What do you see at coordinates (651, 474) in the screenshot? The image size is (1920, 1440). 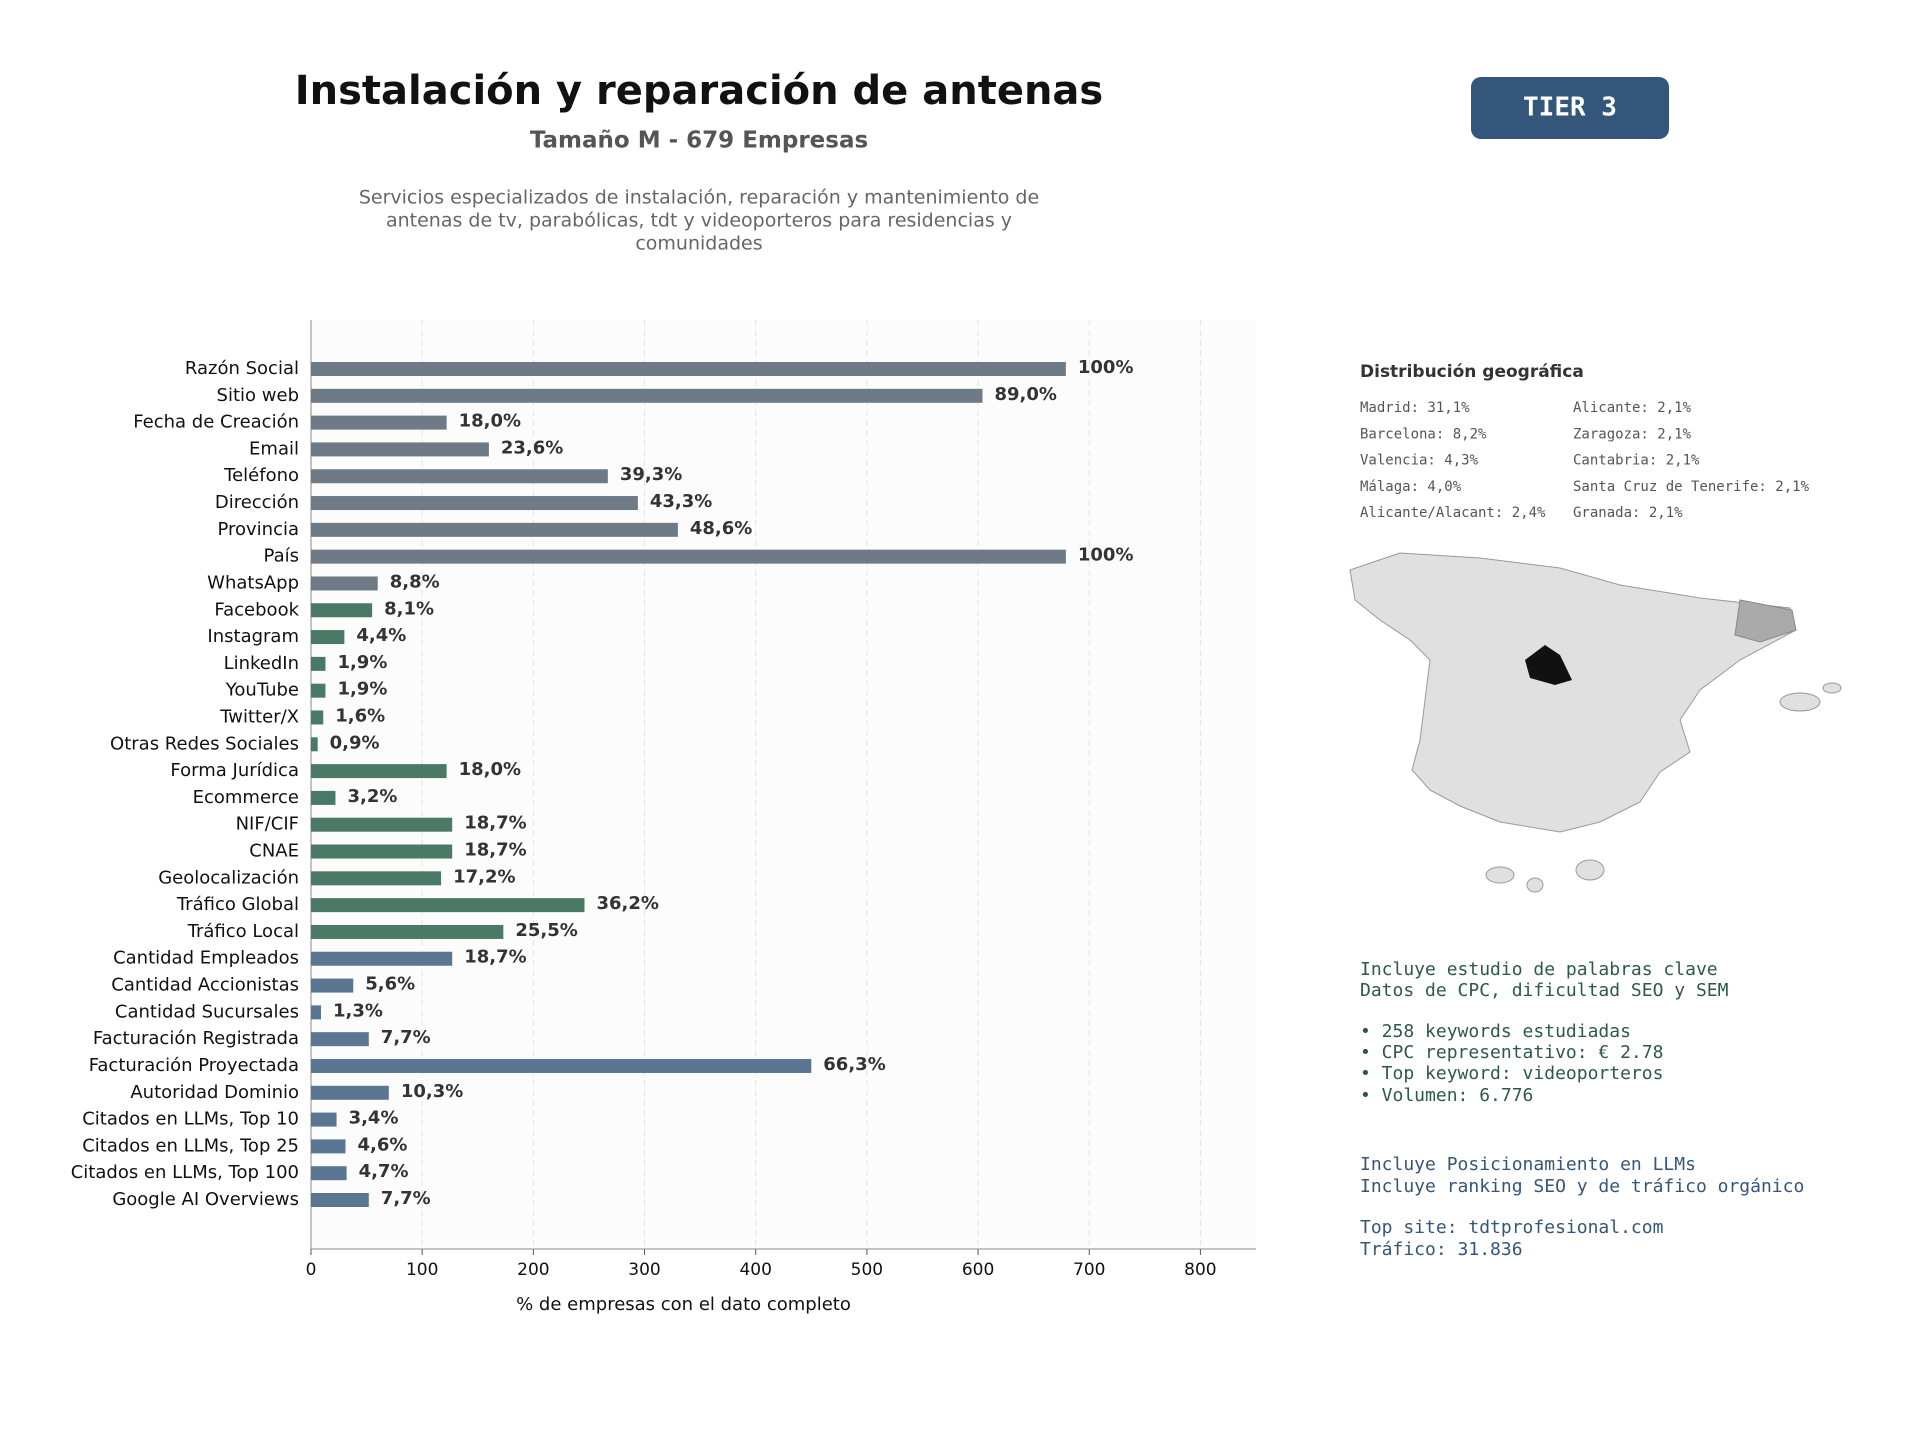 I see `value-label: 39,3%` at bounding box center [651, 474].